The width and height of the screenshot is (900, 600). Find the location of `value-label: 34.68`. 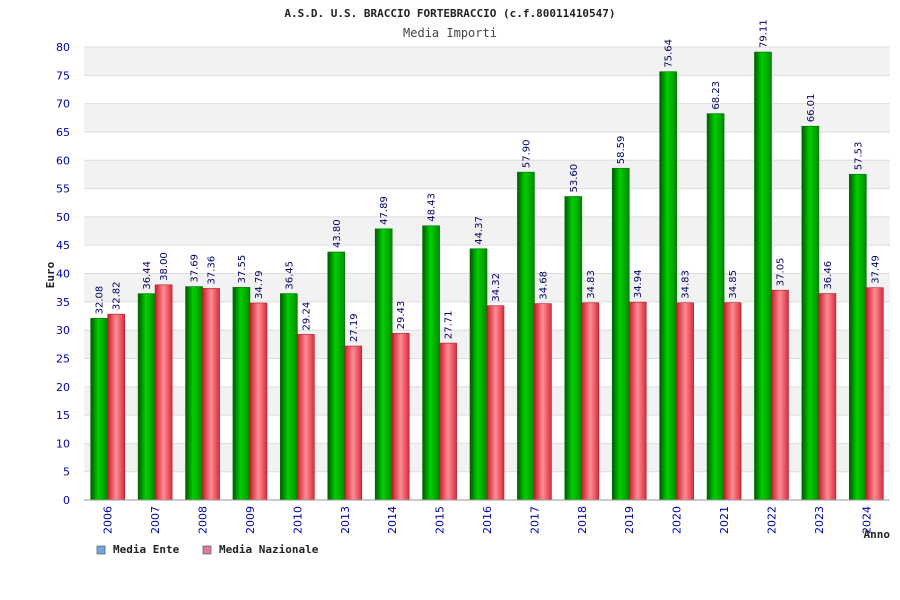

value-label: 34.68 is located at coordinates (543, 285).